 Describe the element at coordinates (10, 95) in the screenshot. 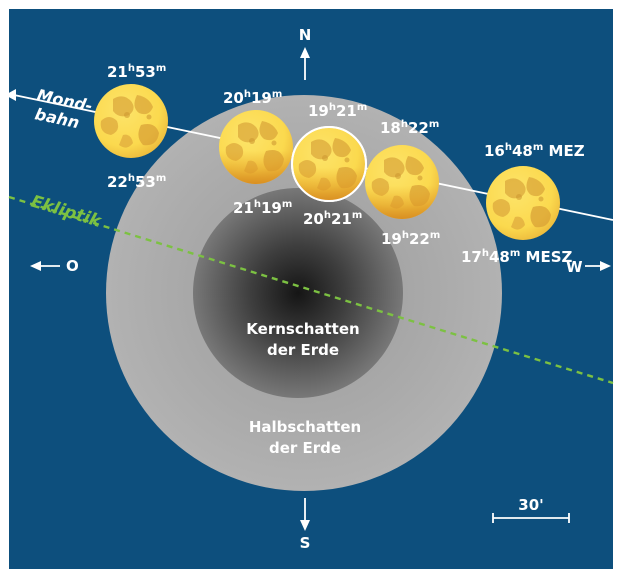

I see `moon-path-arrowhead` at that location.